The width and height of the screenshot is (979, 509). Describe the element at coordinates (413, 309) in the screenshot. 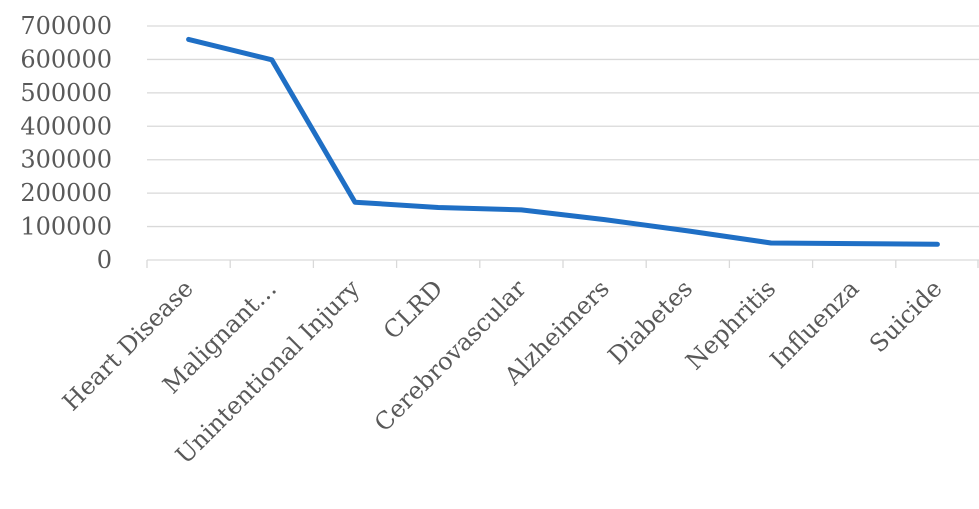

I see `x-tick-label: CLRD` at that location.